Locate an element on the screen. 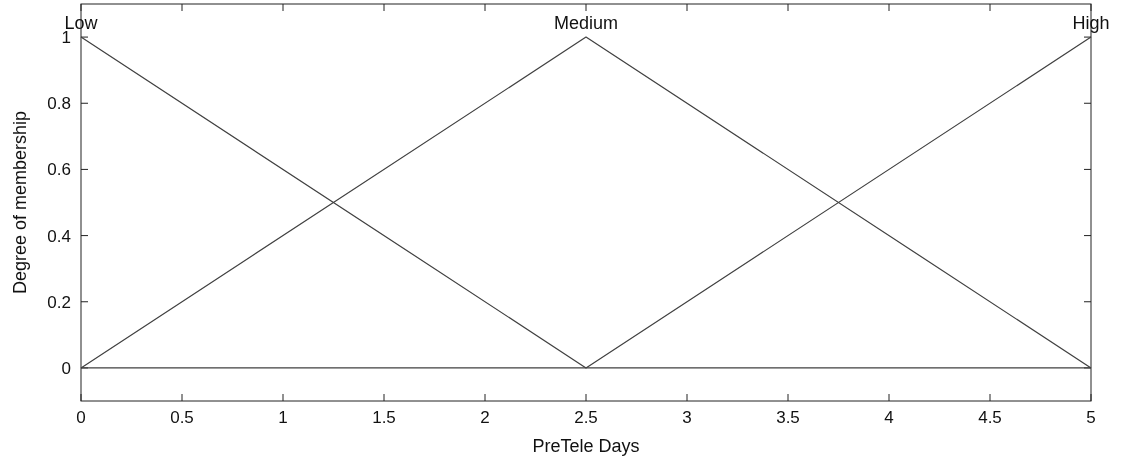 Image resolution: width=1122 pixels, height=462 pixels. y-axis-title: Degree of membership is located at coordinates (20, 202).